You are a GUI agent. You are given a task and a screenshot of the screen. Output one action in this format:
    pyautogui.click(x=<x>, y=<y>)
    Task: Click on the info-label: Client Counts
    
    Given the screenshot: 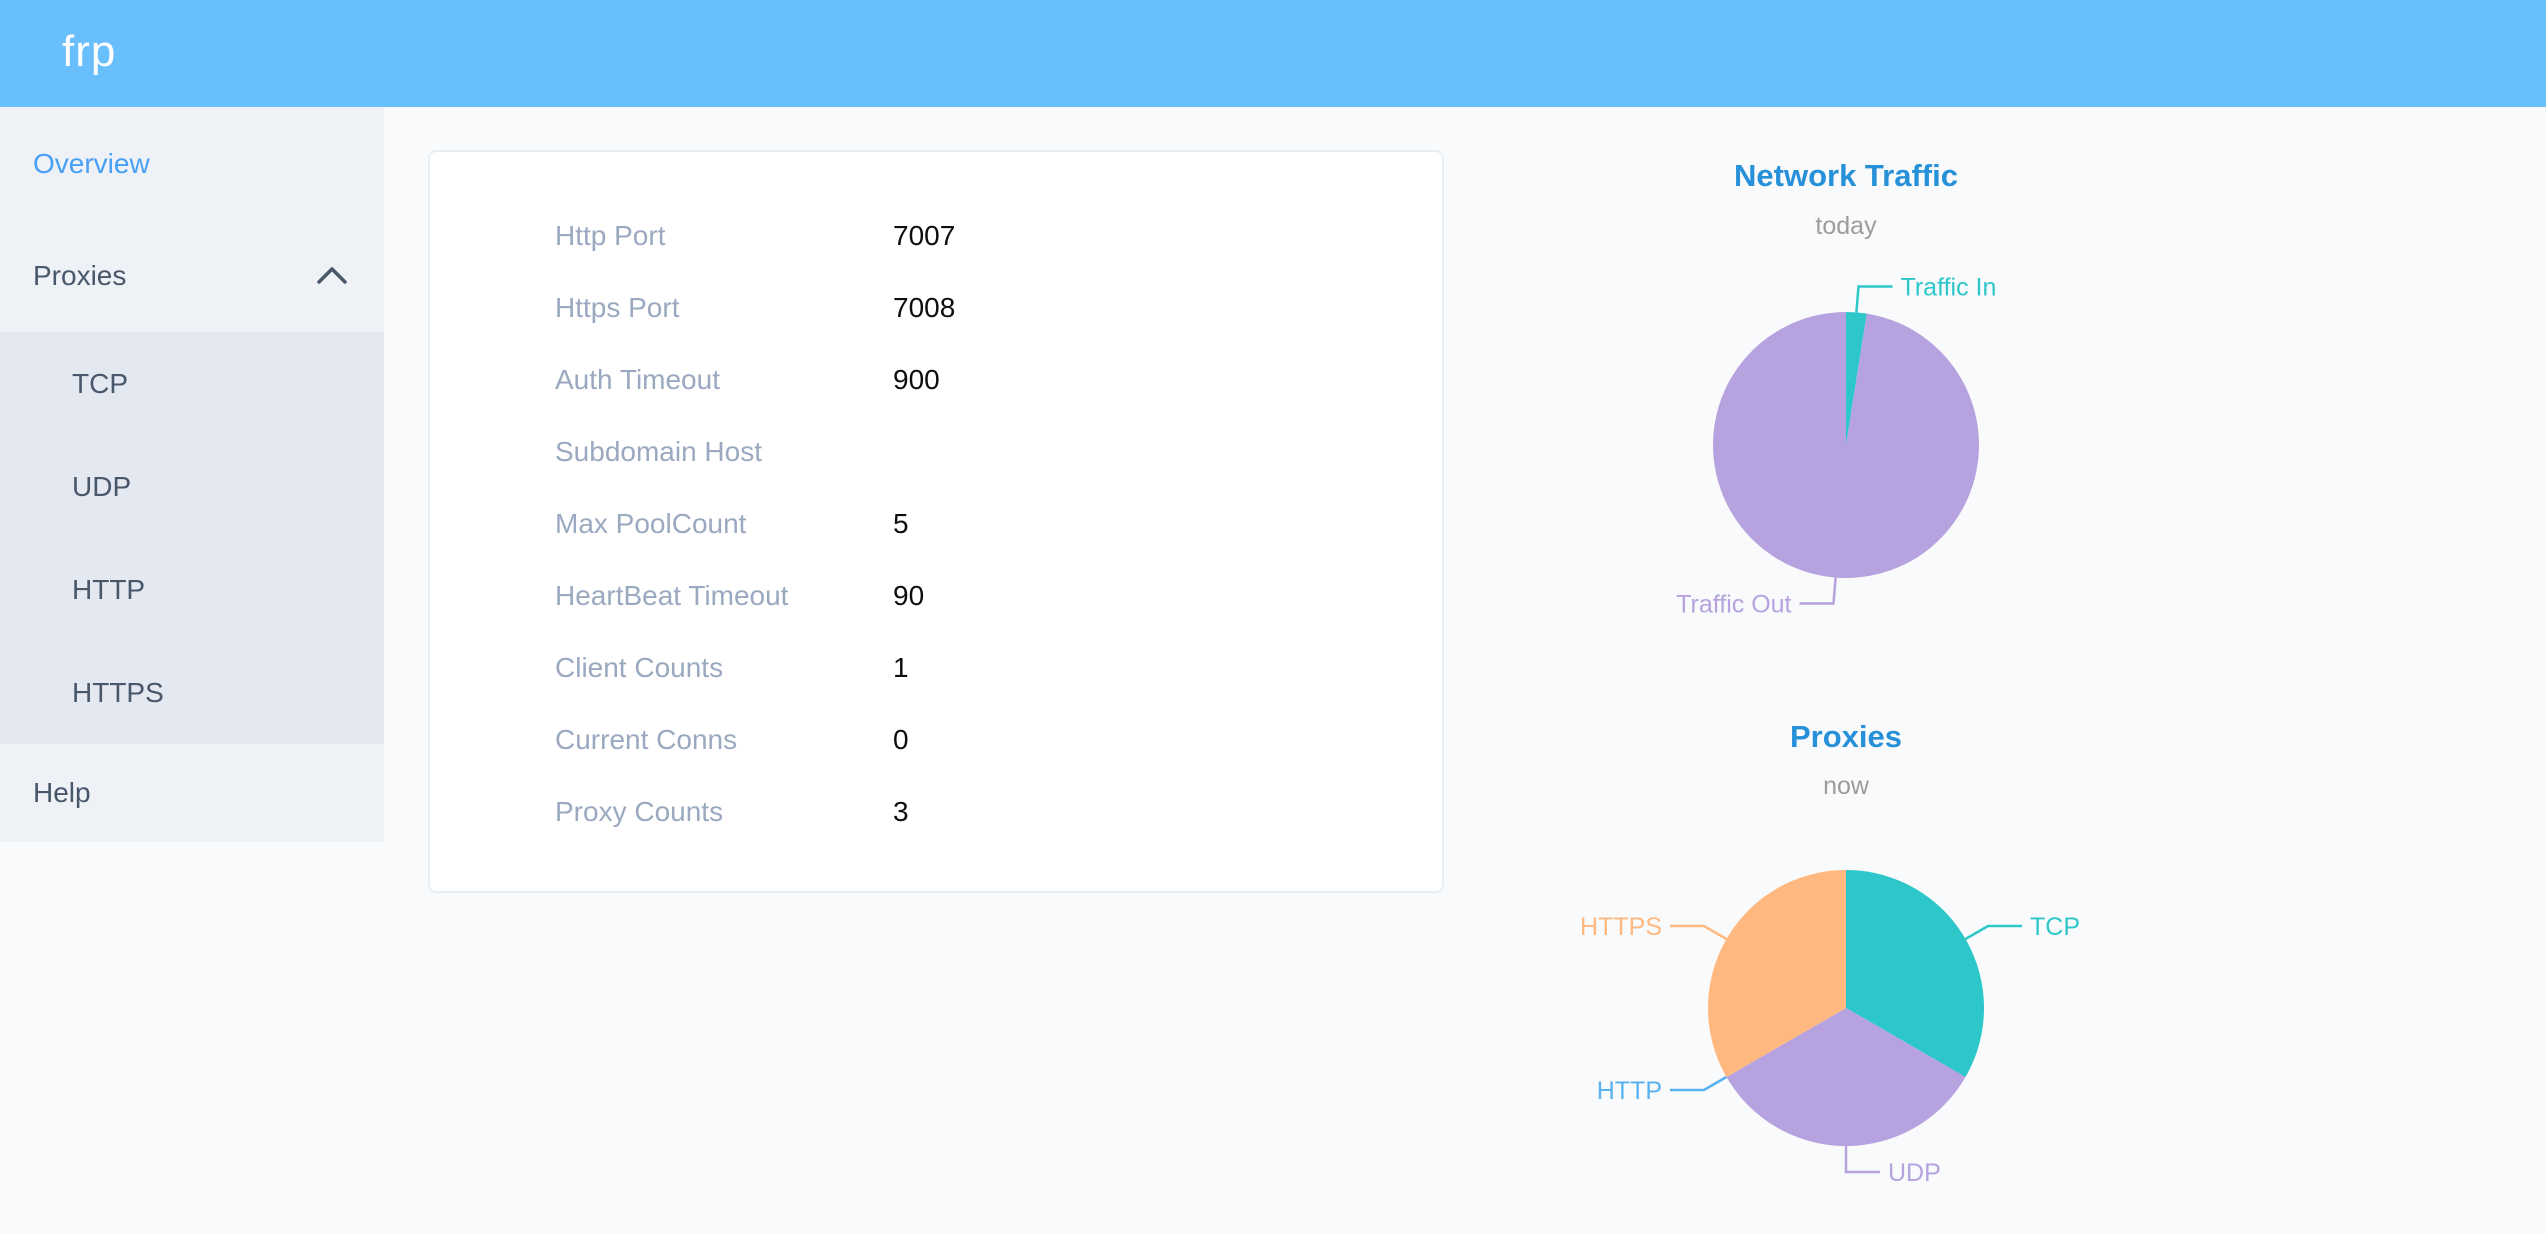 What is the action you would take?
    pyautogui.click(x=639, y=667)
    